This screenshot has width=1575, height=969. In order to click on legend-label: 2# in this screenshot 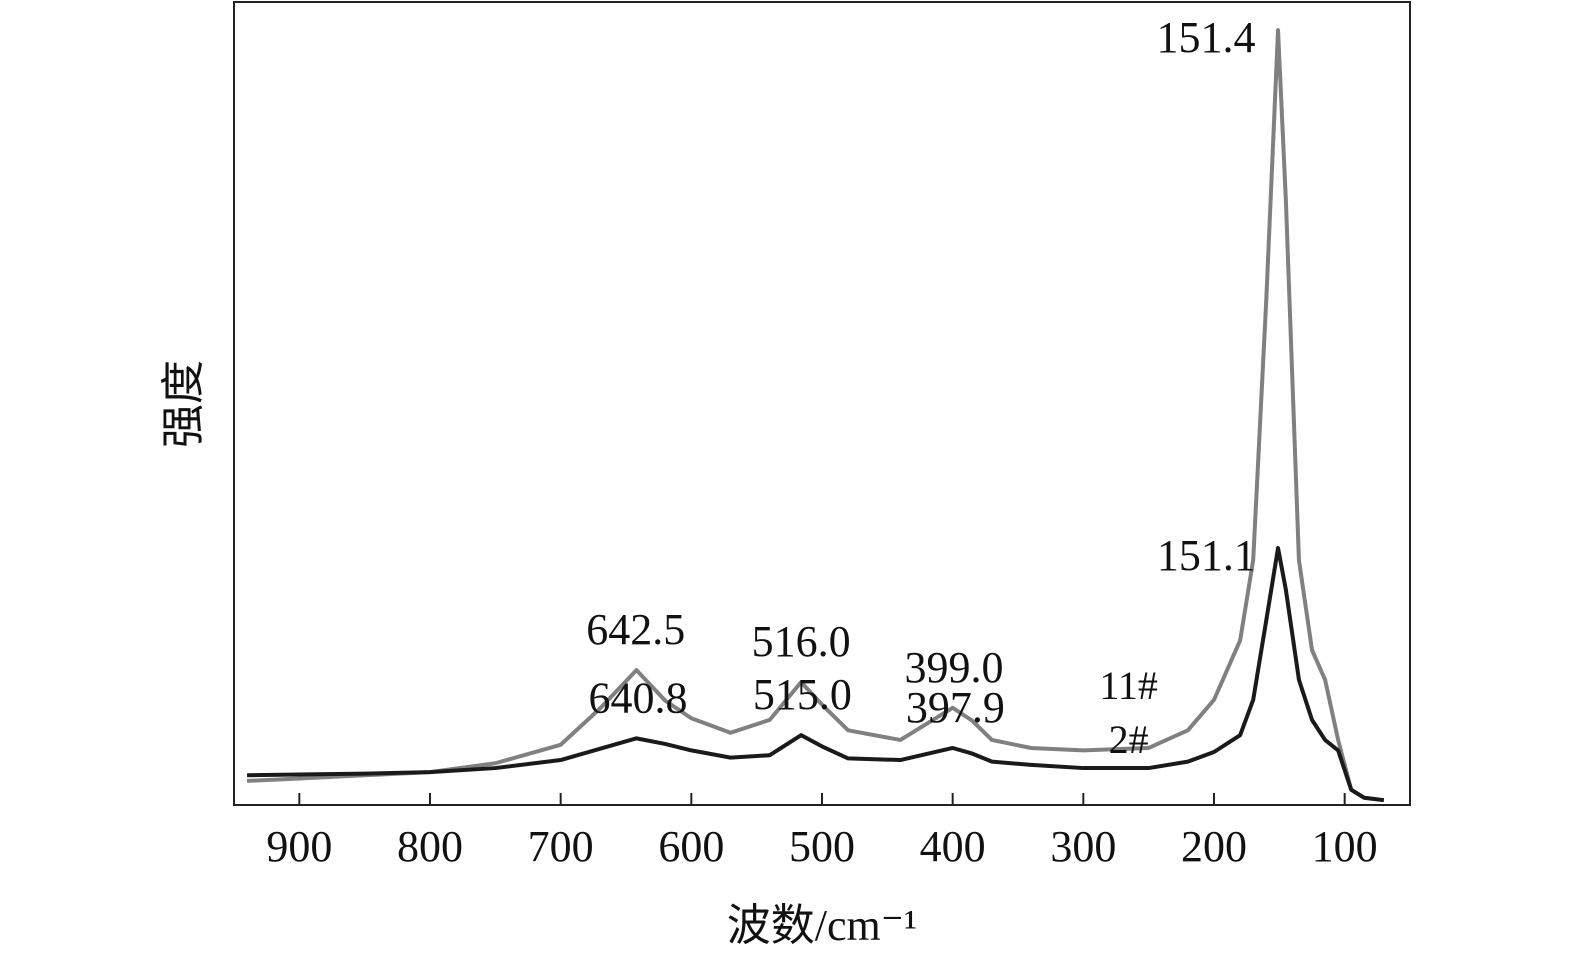, I will do `click(1129, 739)`.